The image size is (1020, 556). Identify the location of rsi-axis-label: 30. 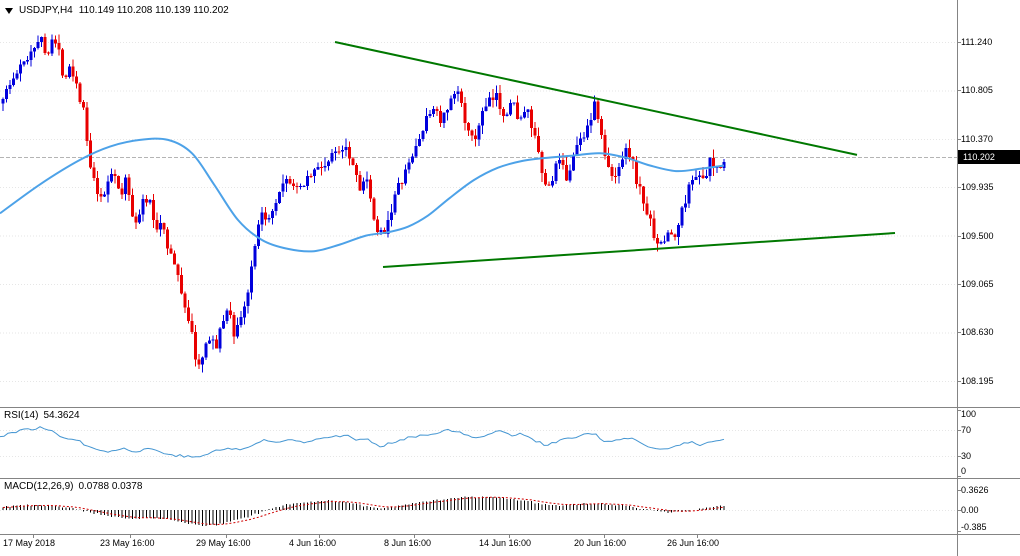
(966, 456).